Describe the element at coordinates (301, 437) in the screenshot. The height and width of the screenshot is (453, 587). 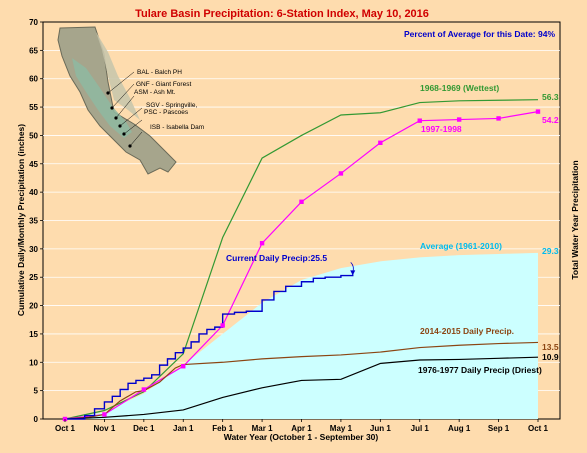
I see `x-axis-label: Water Year (October 1 - September 30)` at that location.